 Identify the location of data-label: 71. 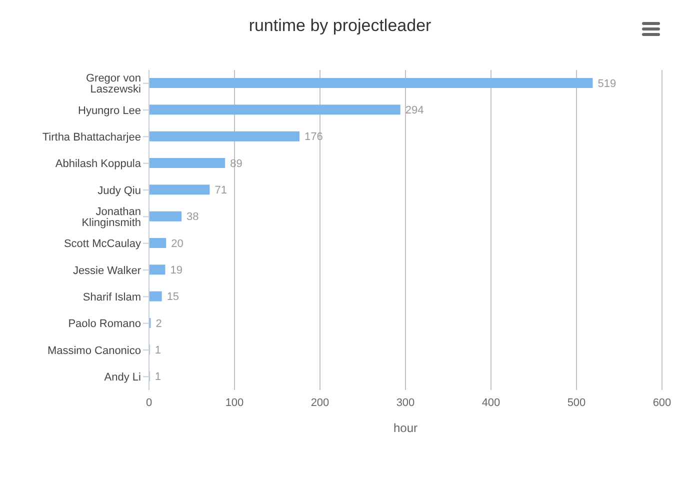
(220, 190).